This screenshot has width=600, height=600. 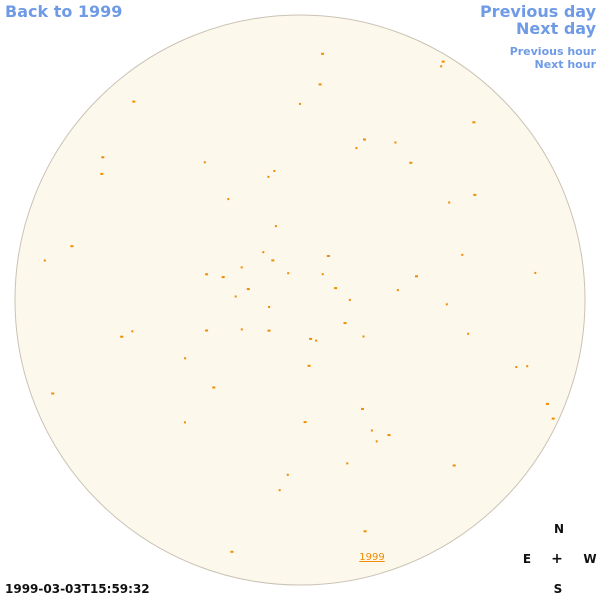 I want to click on compass-north: N, so click(x=559, y=529).